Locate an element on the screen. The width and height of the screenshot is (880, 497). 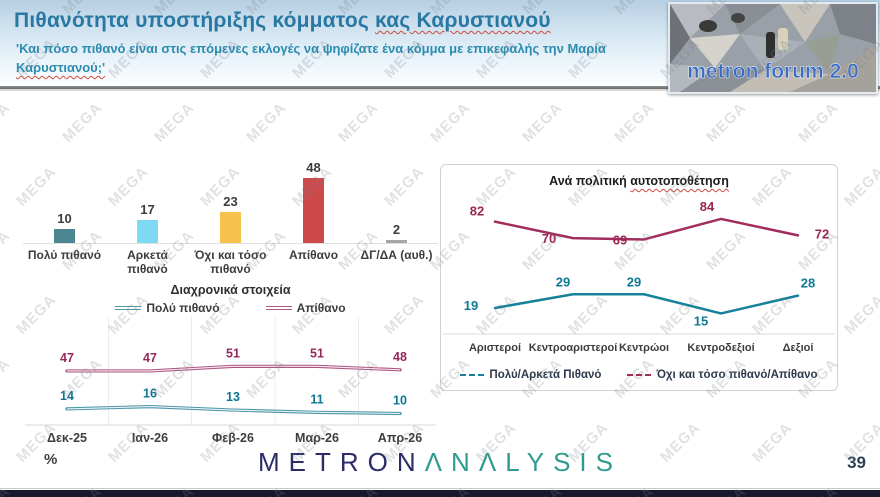
data-label: 14 is located at coordinates (67, 396).